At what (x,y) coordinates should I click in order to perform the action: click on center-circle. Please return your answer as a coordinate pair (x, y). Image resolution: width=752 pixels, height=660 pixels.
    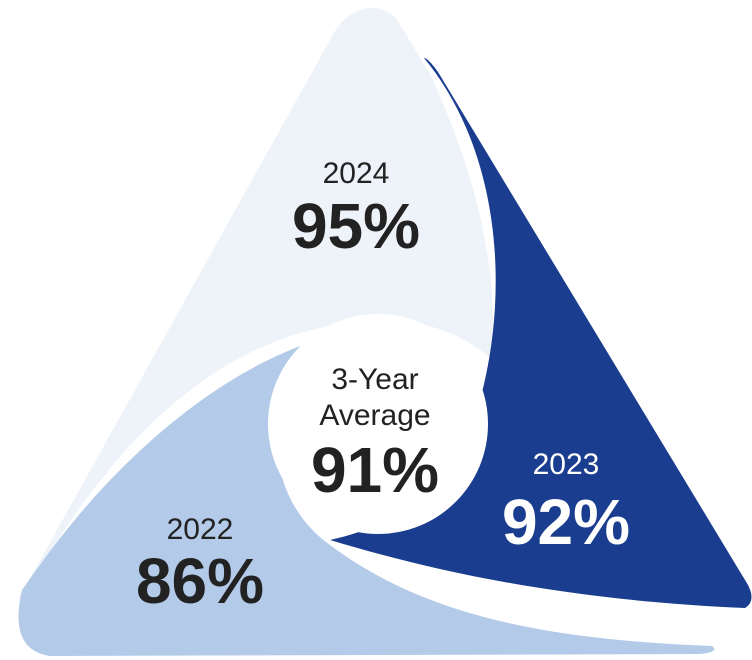
    Looking at the image, I should click on (378, 424).